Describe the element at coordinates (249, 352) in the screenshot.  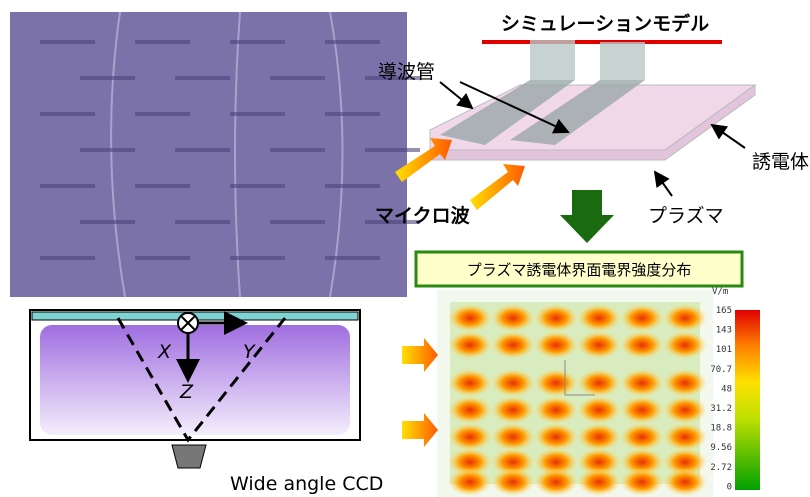
I see `axis-y: Y` at that location.